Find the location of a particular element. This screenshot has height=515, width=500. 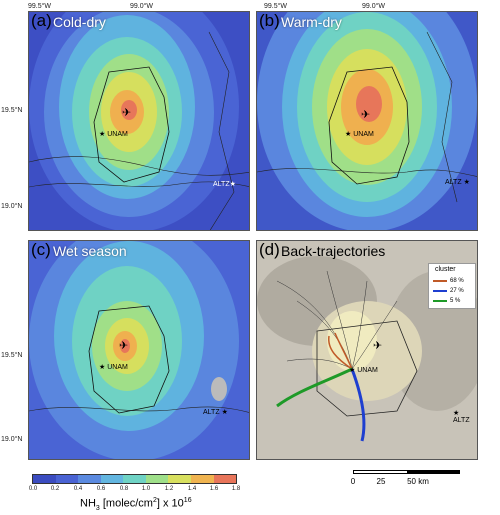

legend-entry-2: 5 % is located at coordinates (446, 301).